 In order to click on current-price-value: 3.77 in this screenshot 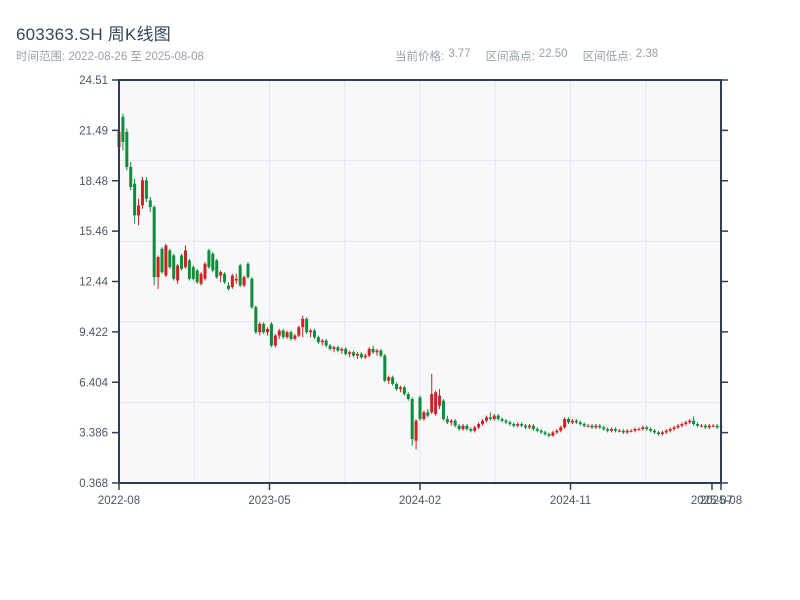, I will do `click(459, 54)`.